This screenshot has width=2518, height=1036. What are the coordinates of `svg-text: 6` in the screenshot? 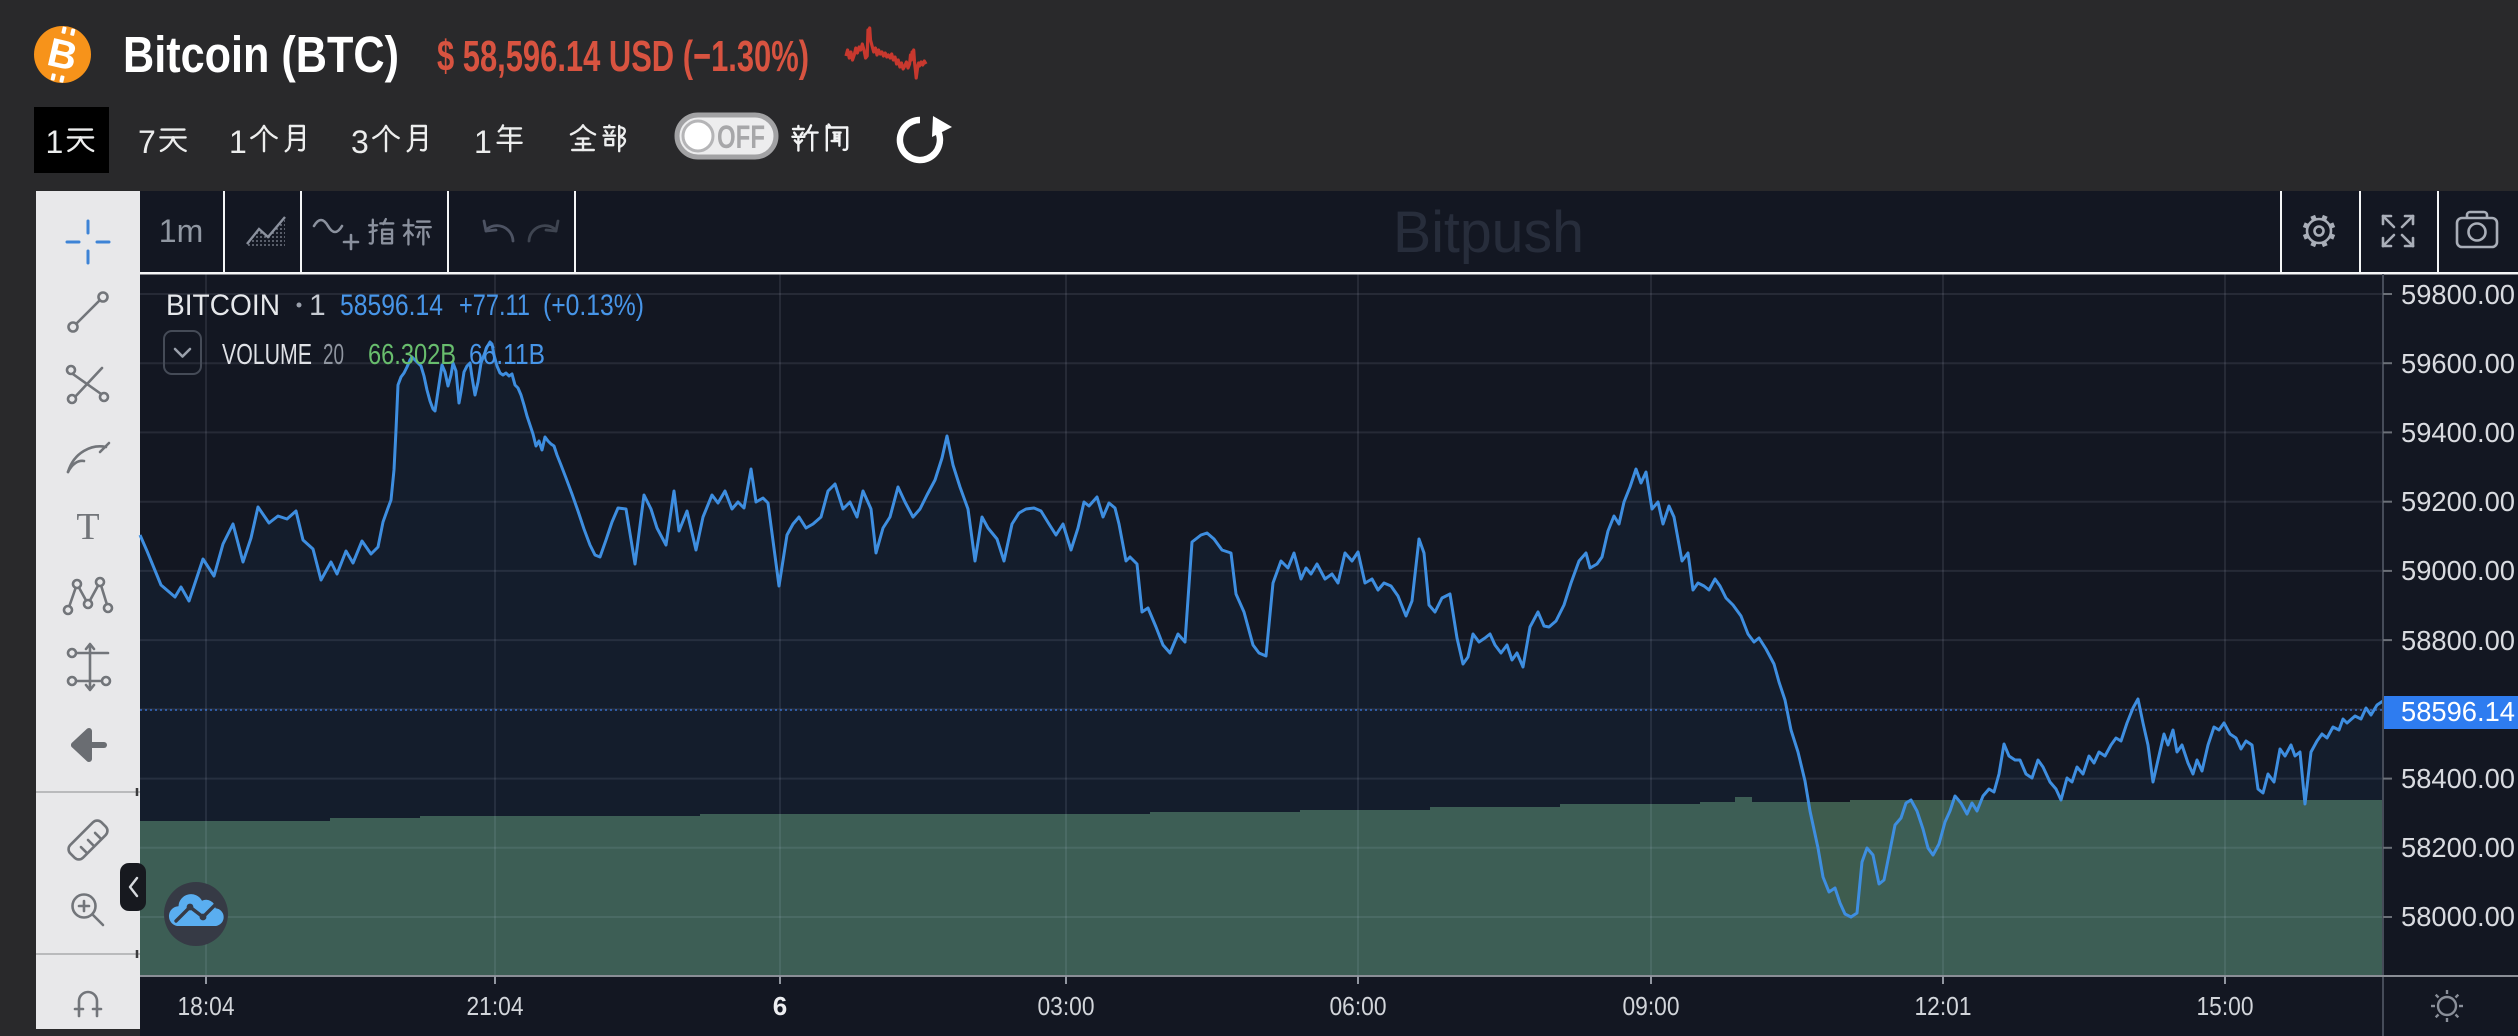 It's located at (780, 1006).